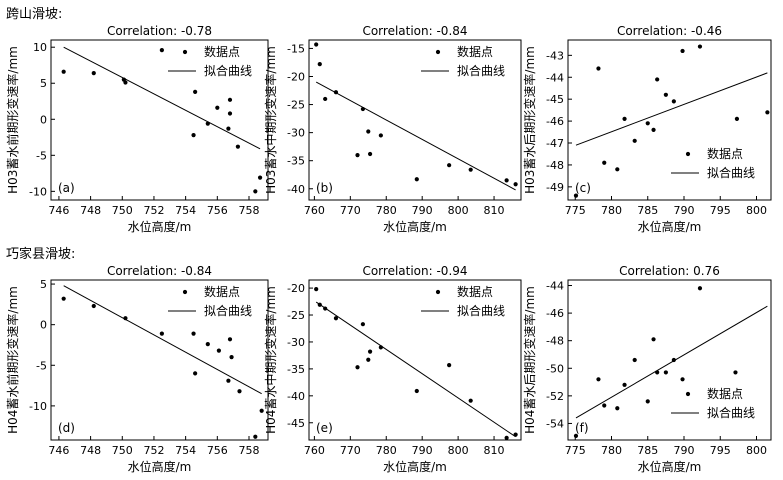 The width and height of the screenshot is (783, 480). What do you see at coordinates (314, 210) in the screenshot?
I see `x-tick-label: 760` at bounding box center [314, 210].